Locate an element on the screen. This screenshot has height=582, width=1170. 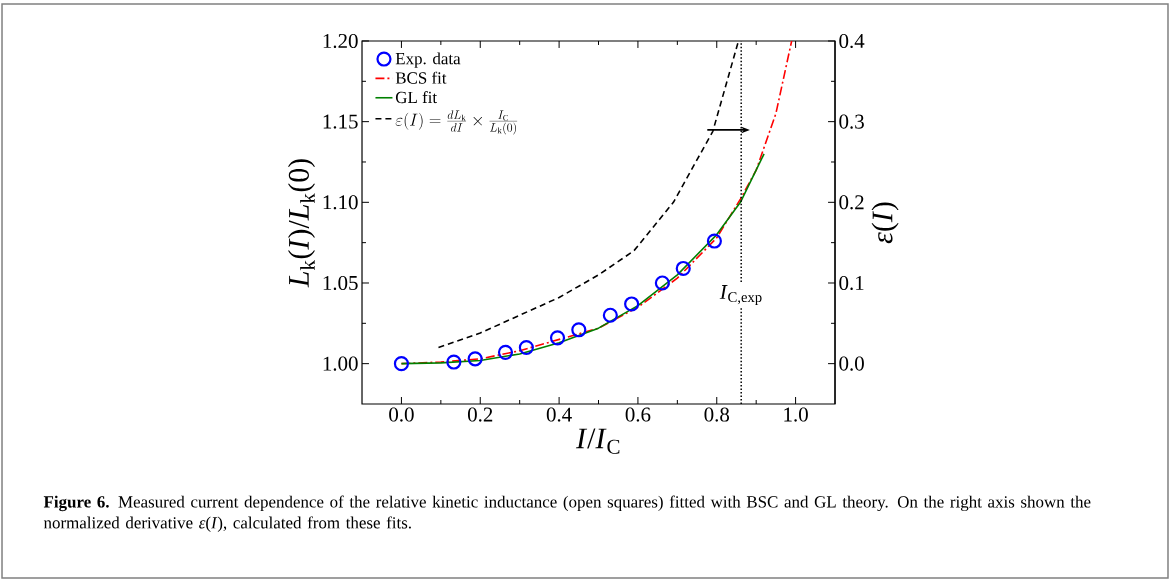
x-tick-label: 0.8 is located at coordinates (717, 414).